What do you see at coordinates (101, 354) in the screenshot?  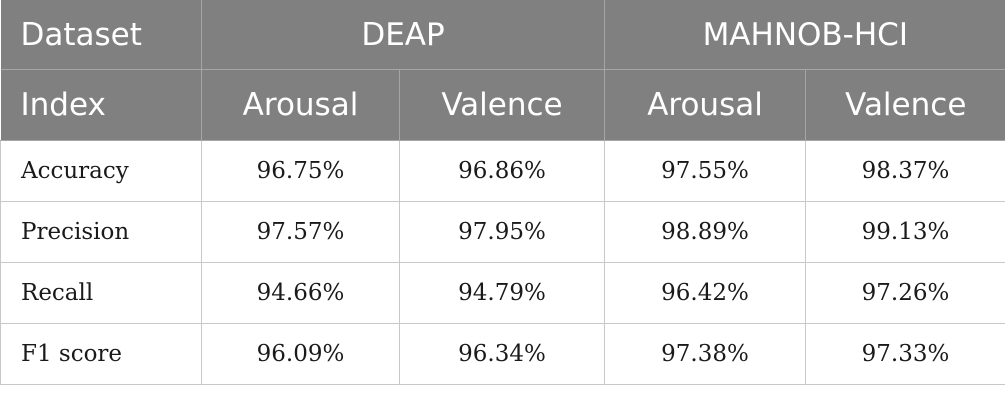 I see `row-label-f1-score: F1 score` at bounding box center [101, 354].